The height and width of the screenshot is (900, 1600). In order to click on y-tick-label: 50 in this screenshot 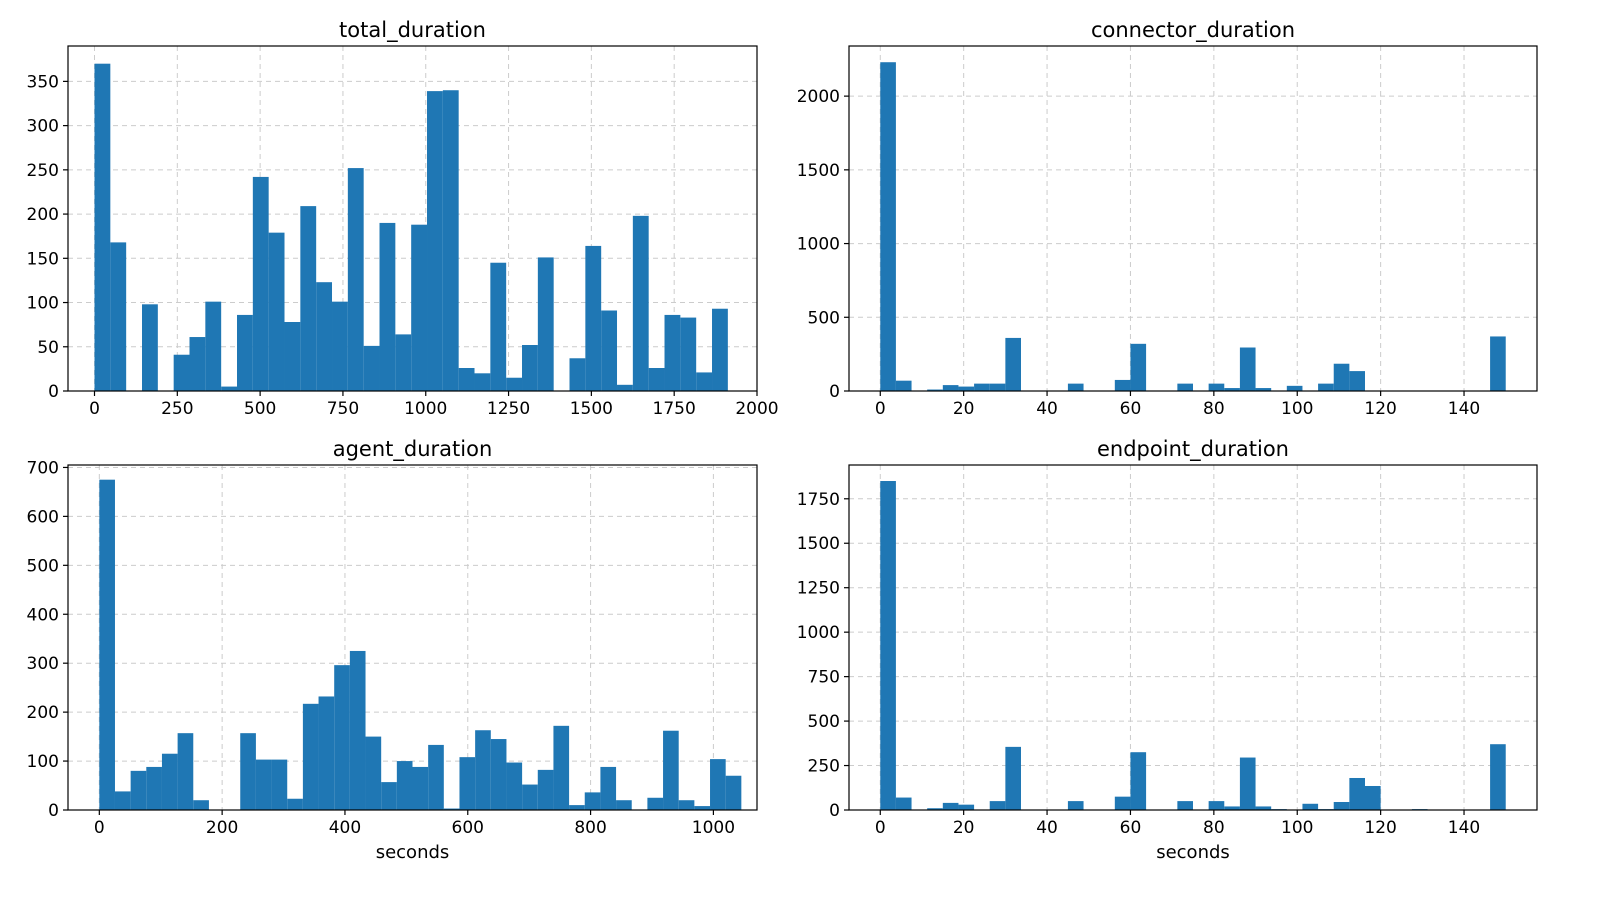, I will do `click(48, 348)`.